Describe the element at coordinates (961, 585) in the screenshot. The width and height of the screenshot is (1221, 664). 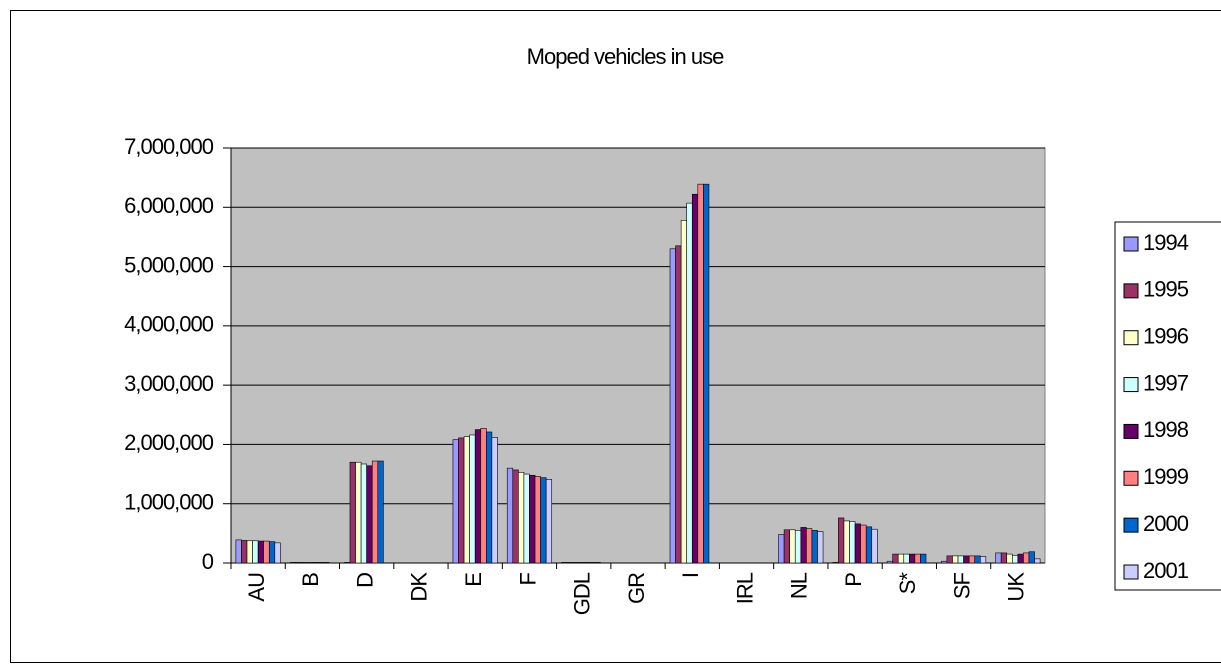
I see `x-tick-label: SF` at that location.